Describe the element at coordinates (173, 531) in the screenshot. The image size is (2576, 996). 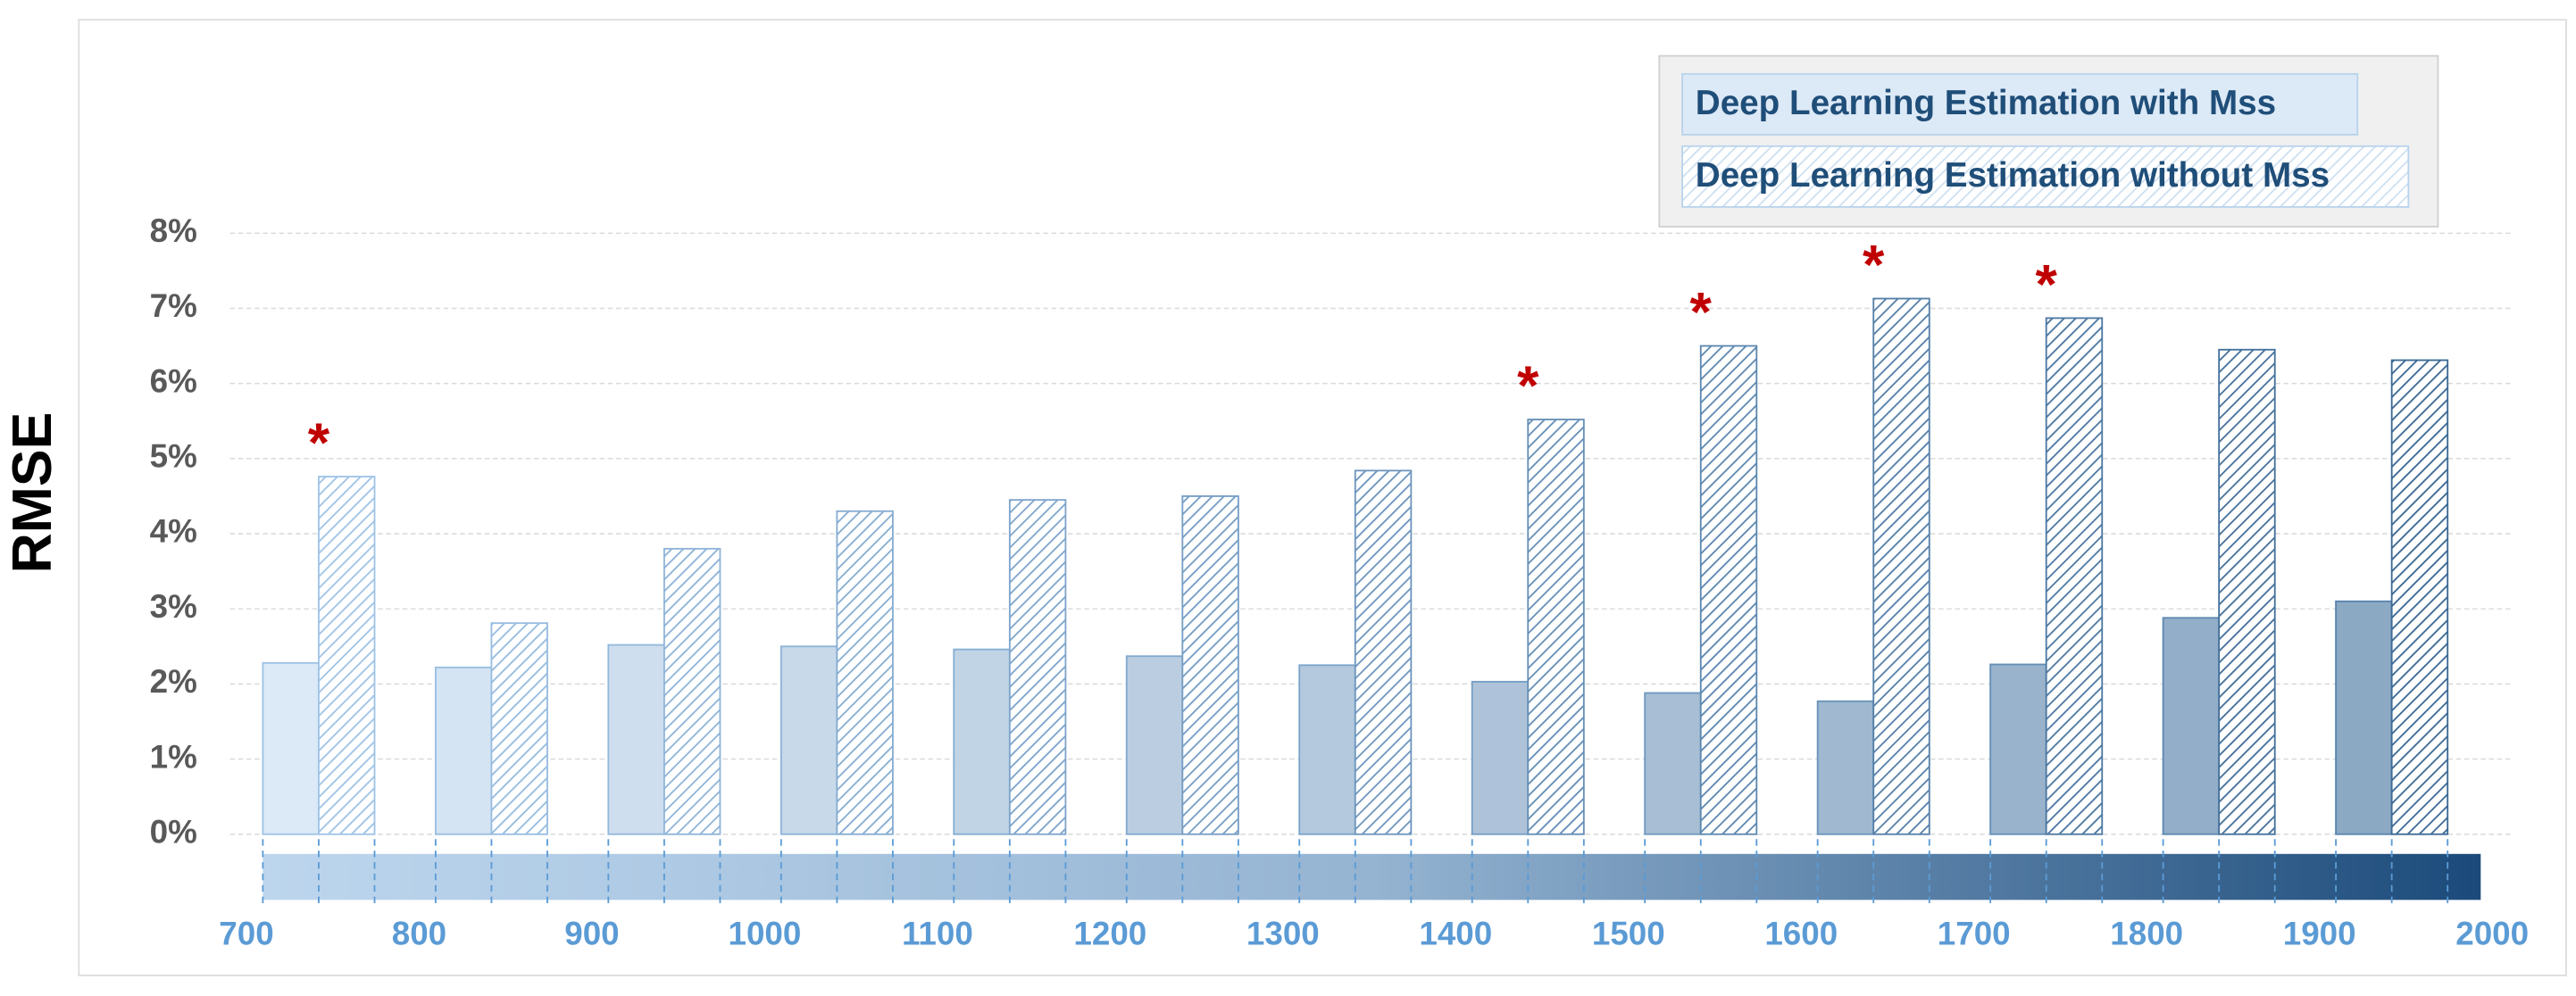
I see `y-tick-label: 4%` at that location.